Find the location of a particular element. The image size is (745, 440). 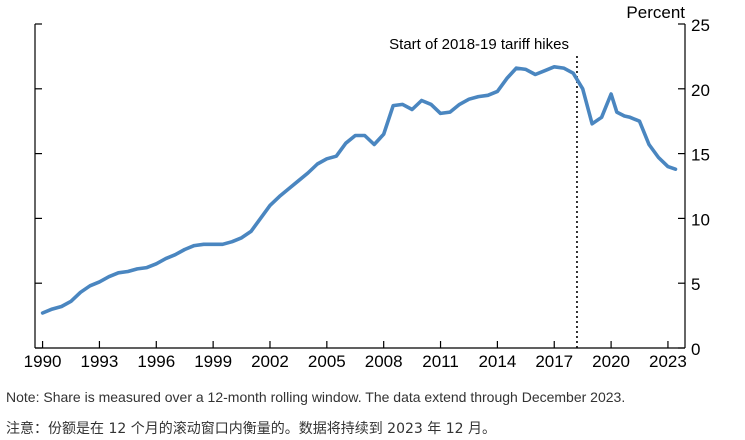

x-tick-label: 2002 is located at coordinates (270, 361).